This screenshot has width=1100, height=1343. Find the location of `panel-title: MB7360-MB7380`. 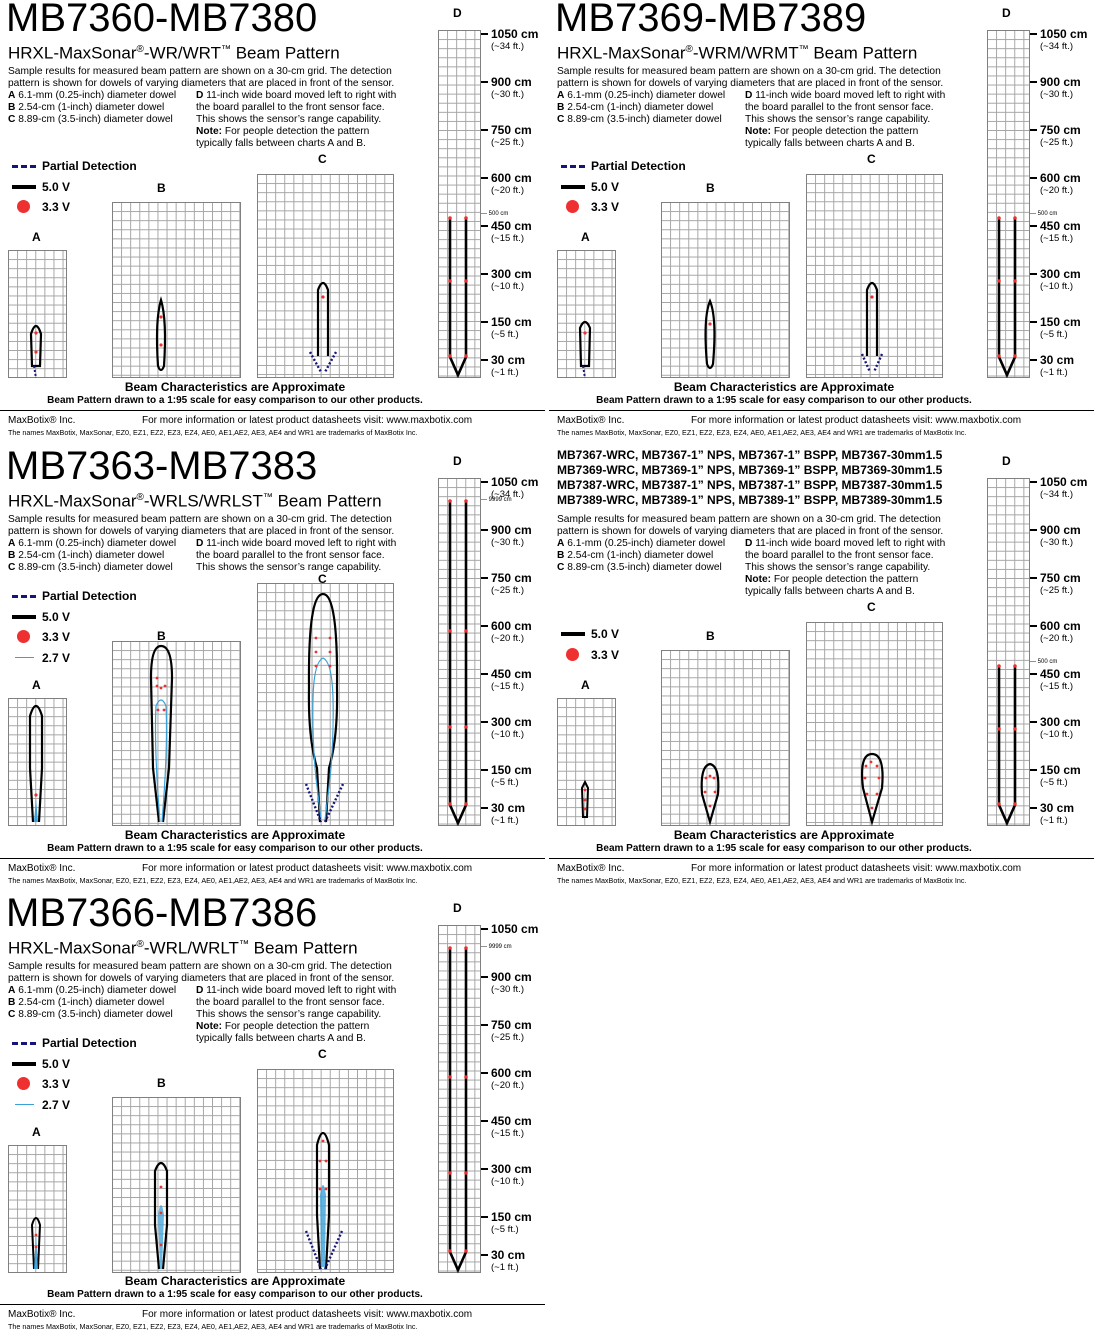

panel-title: MB7360-MB7380 is located at coordinates (162, 20).